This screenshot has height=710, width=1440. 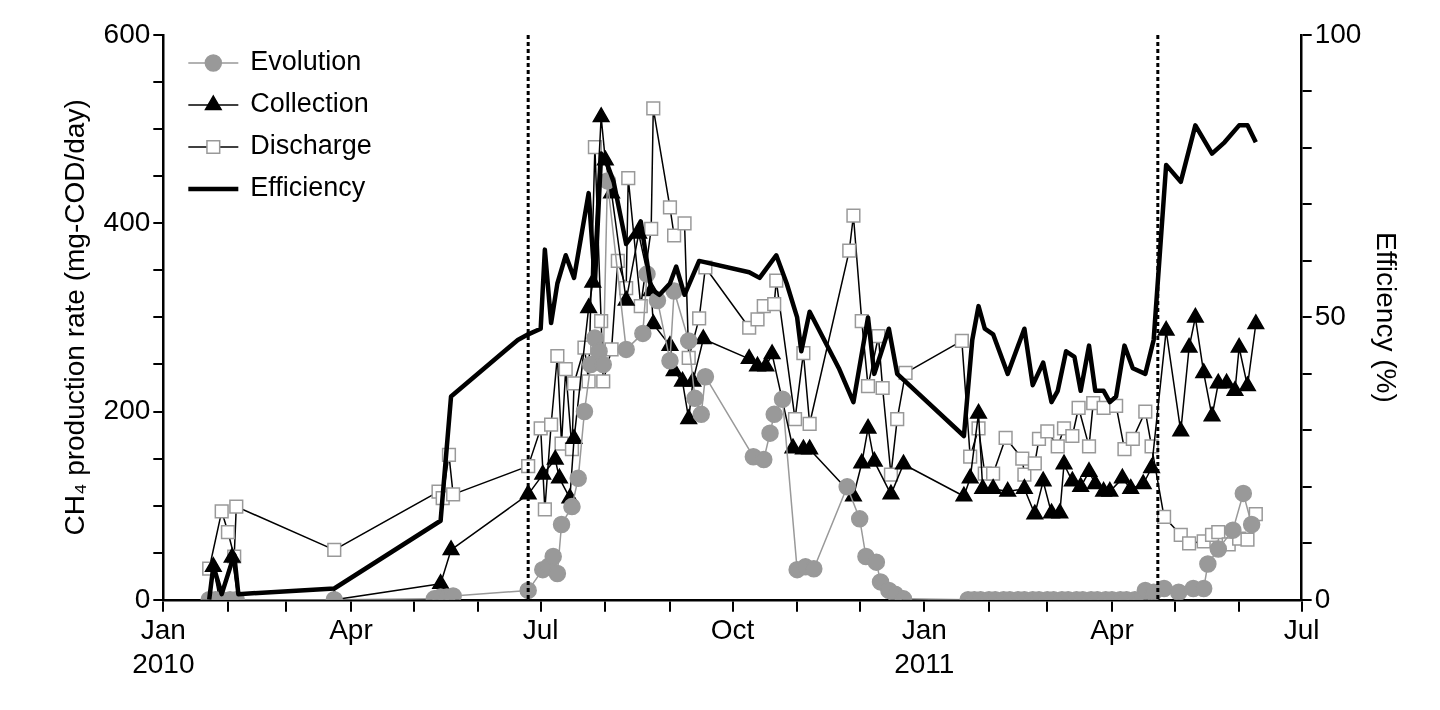 I want to click on y-tick-label: 600, so click(x=127, y=33).